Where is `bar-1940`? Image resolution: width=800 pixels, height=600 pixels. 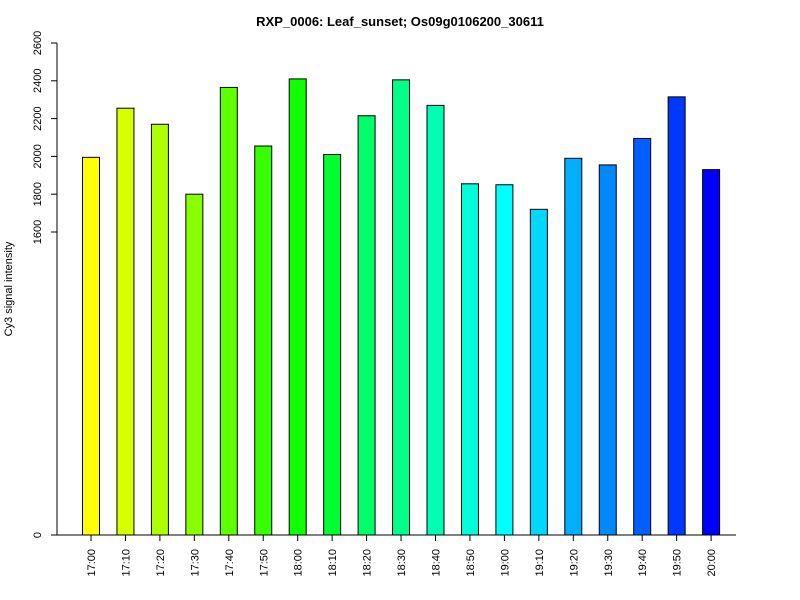
bar-1940 is located at coordinates (642, 336).